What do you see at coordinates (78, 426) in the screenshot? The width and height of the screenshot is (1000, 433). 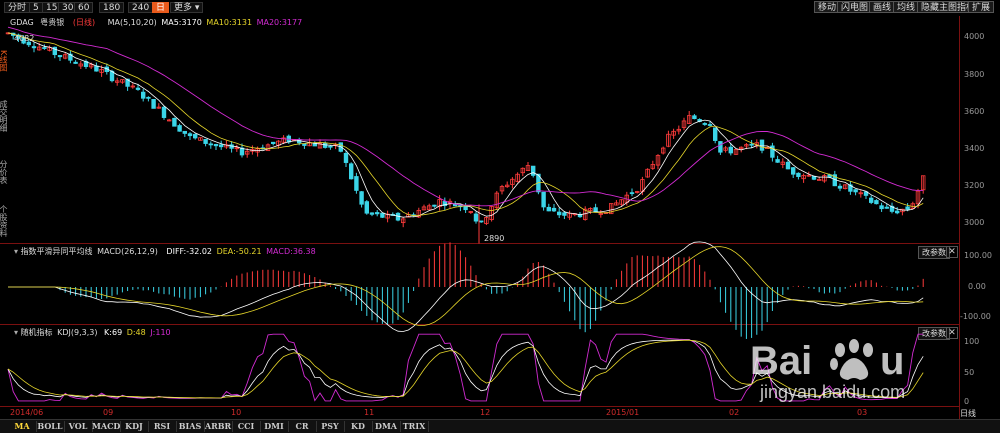 I see `indicator-tab-vol: VOL` at bounding box center [78, 426].